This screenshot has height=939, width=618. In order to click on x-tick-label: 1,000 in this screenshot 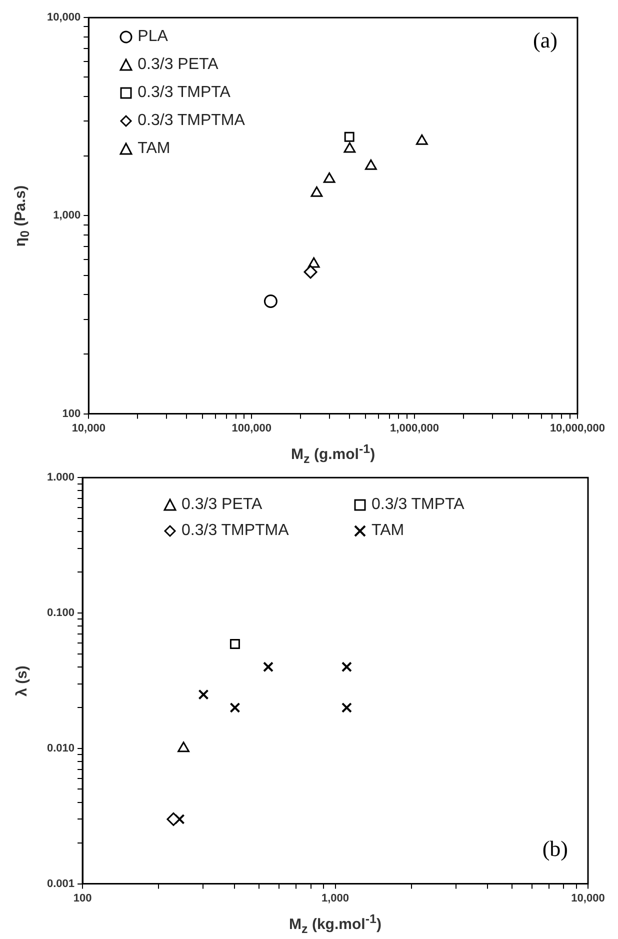, I will do `click(336, 898)`.